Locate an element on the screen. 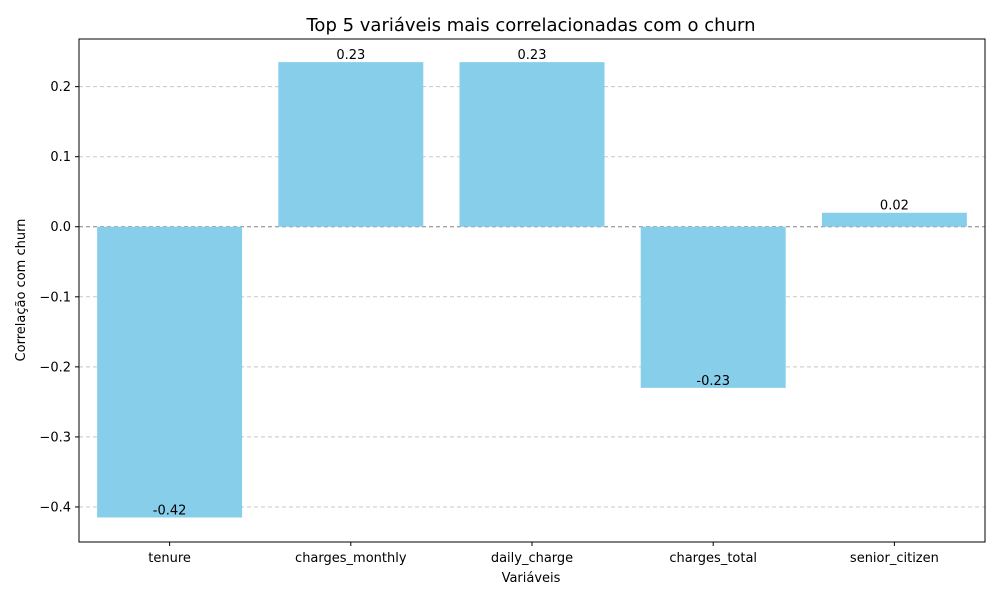 Image resolution: width=1000 pixels, height=600 pixels. x-tick-label: daily_charge is located at coordinates (532, 558).